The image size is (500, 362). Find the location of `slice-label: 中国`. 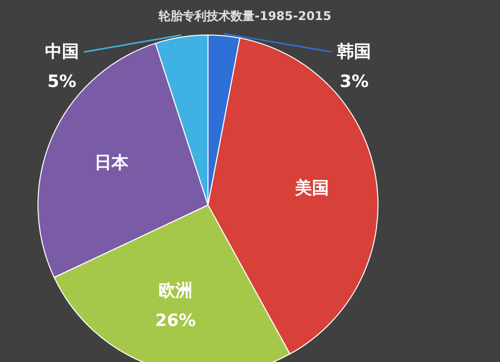

slice-label: 中国 is located at coordinates (61, 52).